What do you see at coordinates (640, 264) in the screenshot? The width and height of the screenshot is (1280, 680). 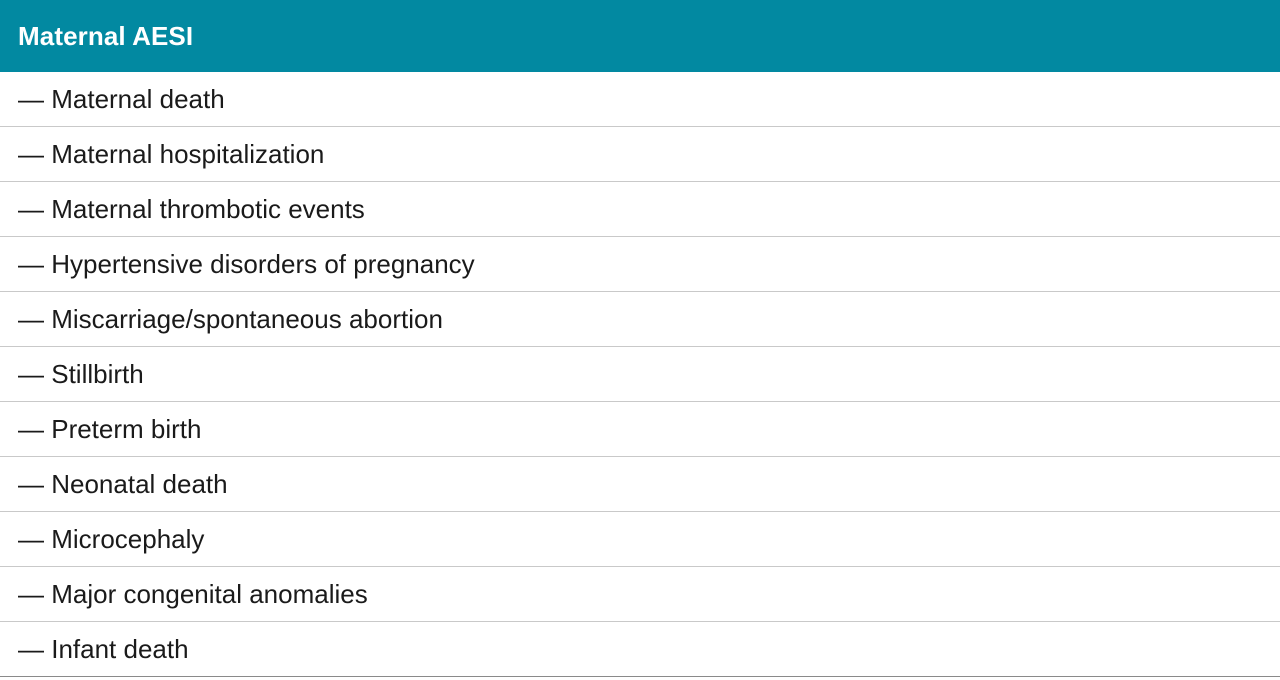 I see `table-row: — Hypertensive disorders of pregnancy` at bounding box center [640, 264].